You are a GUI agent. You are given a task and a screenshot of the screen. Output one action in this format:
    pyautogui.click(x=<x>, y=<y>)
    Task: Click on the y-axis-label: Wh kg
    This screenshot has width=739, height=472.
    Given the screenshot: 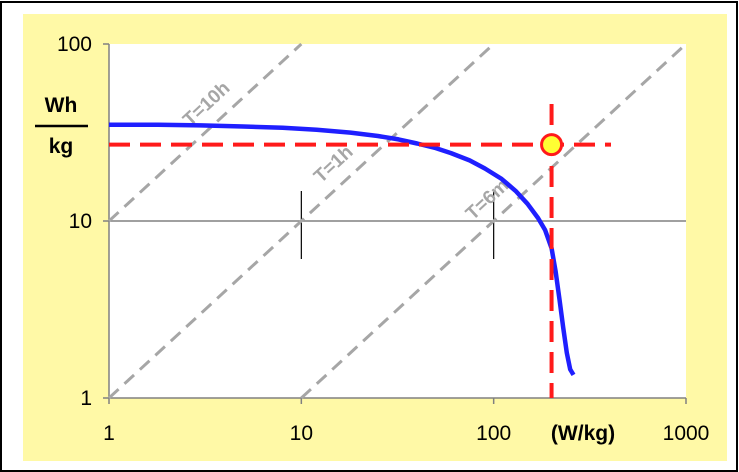 What is the action you would take?
    pyautogui.click(x=61, y=126)
    